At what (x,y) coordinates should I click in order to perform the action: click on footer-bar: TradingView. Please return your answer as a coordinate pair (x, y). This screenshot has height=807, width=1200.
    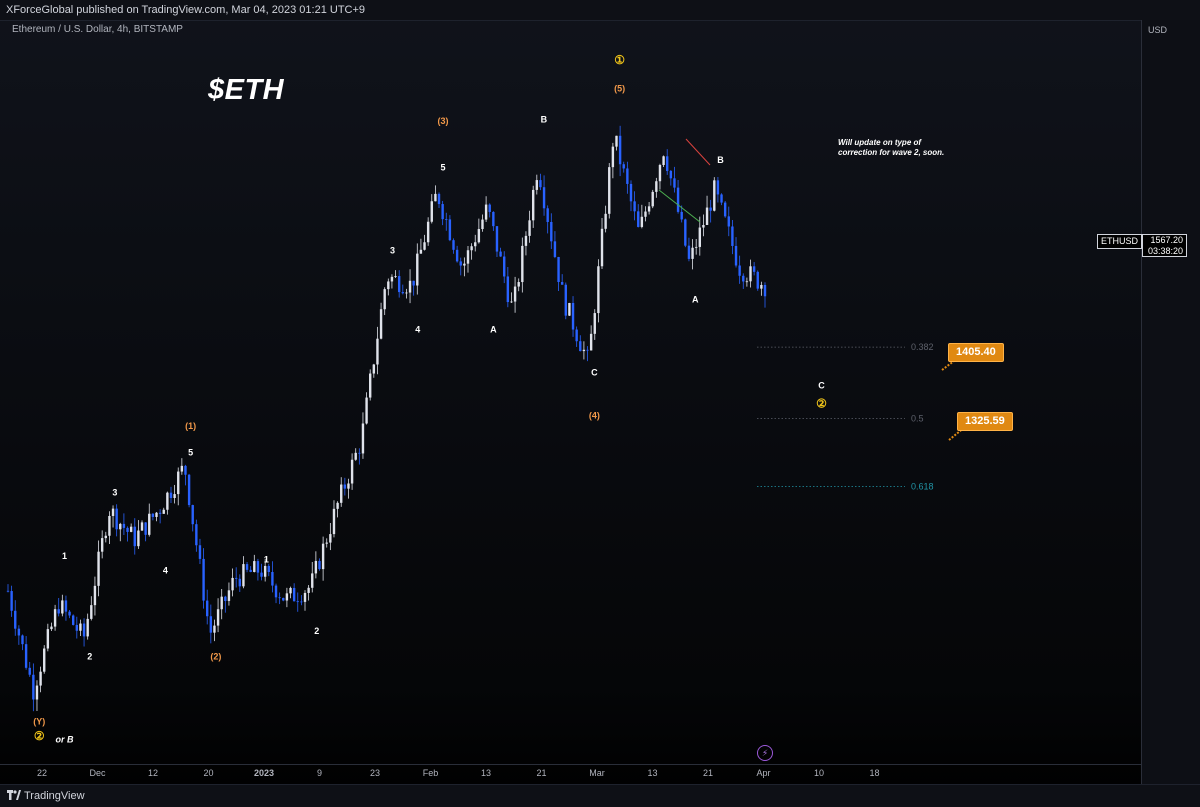
    Looking at the image, I should click on (600, 795).